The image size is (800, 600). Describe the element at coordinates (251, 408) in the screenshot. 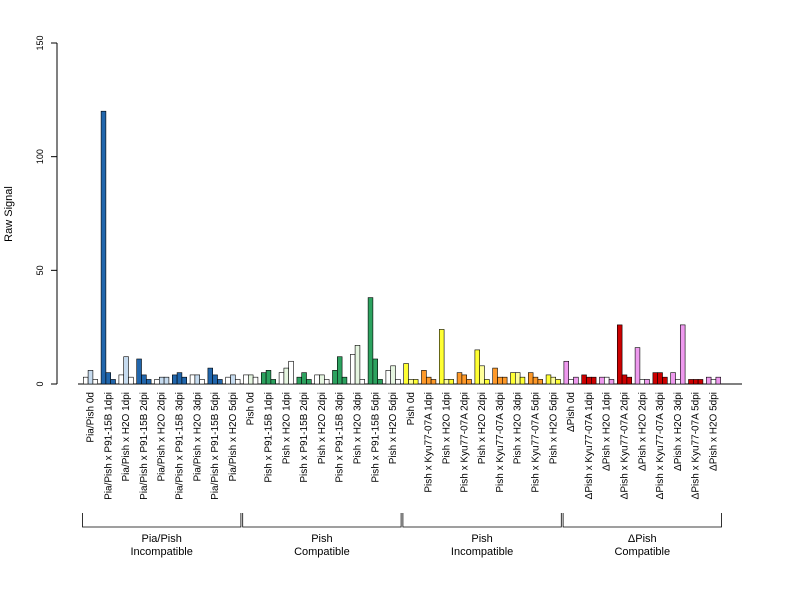

I see `x-tick-label: Pish 0d` at that location.